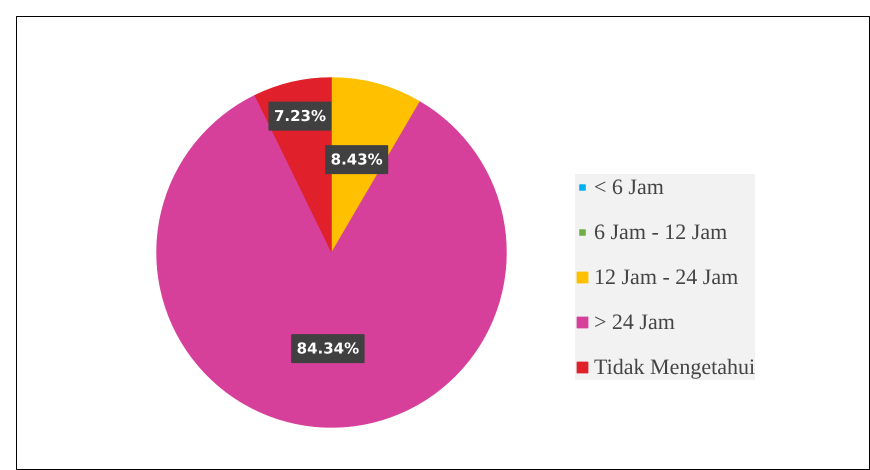  Describe the element at coordinates (356, 159) in the screenshot. I see `data-label: 8.43%` at that location.